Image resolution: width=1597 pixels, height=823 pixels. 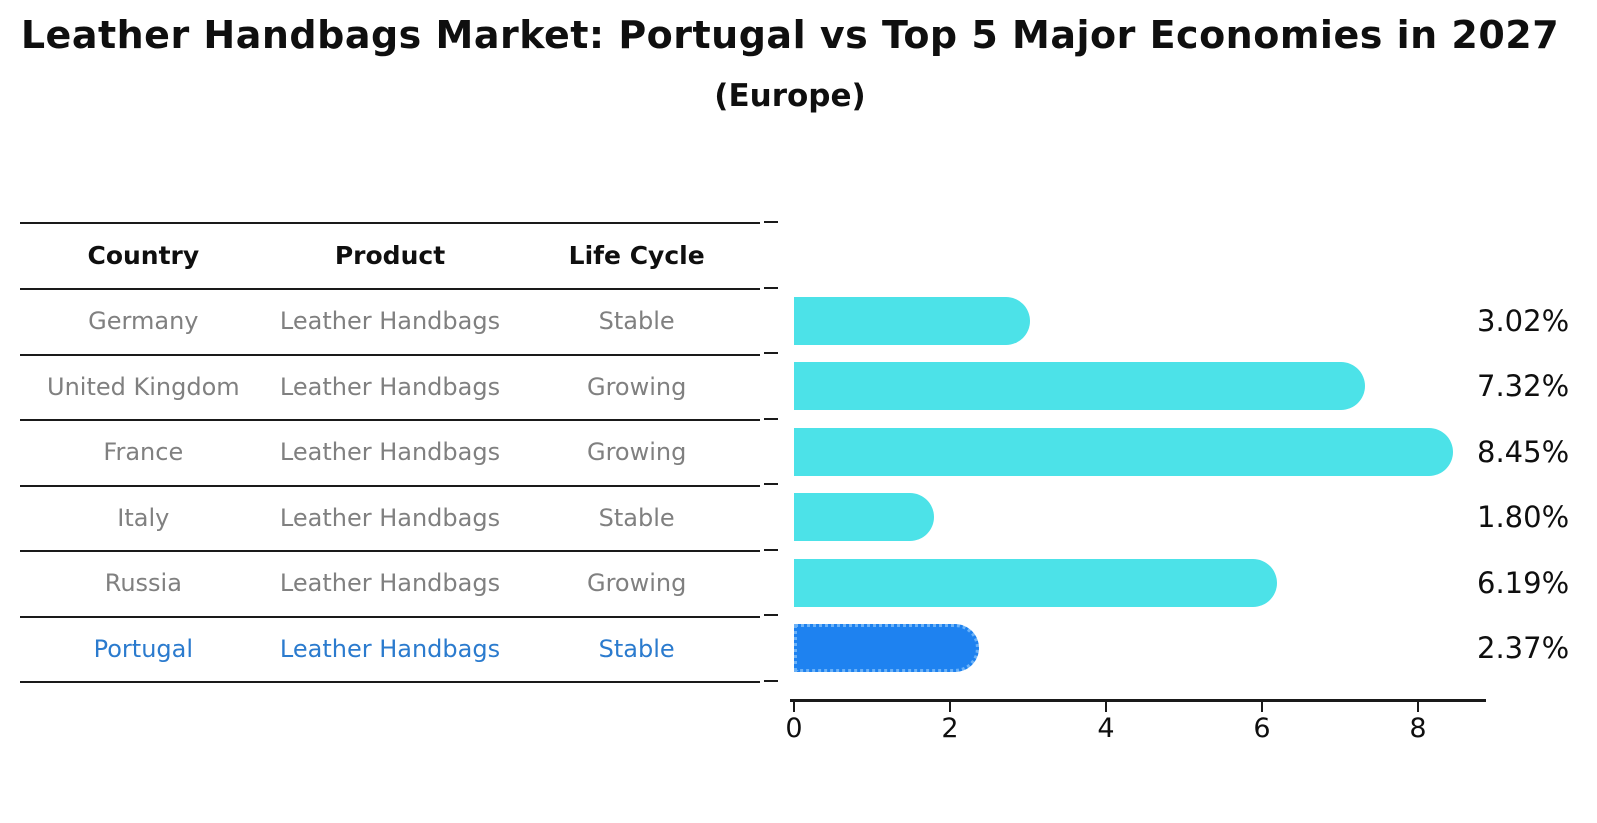 I want to click on x-tick-label: 4, so click(x=1106, y=728).